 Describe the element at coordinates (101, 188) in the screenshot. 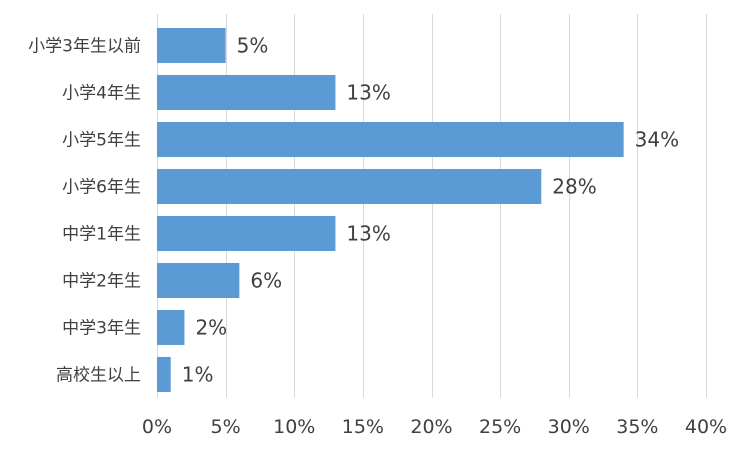

I see `category-label: 小学6年生` at that location.